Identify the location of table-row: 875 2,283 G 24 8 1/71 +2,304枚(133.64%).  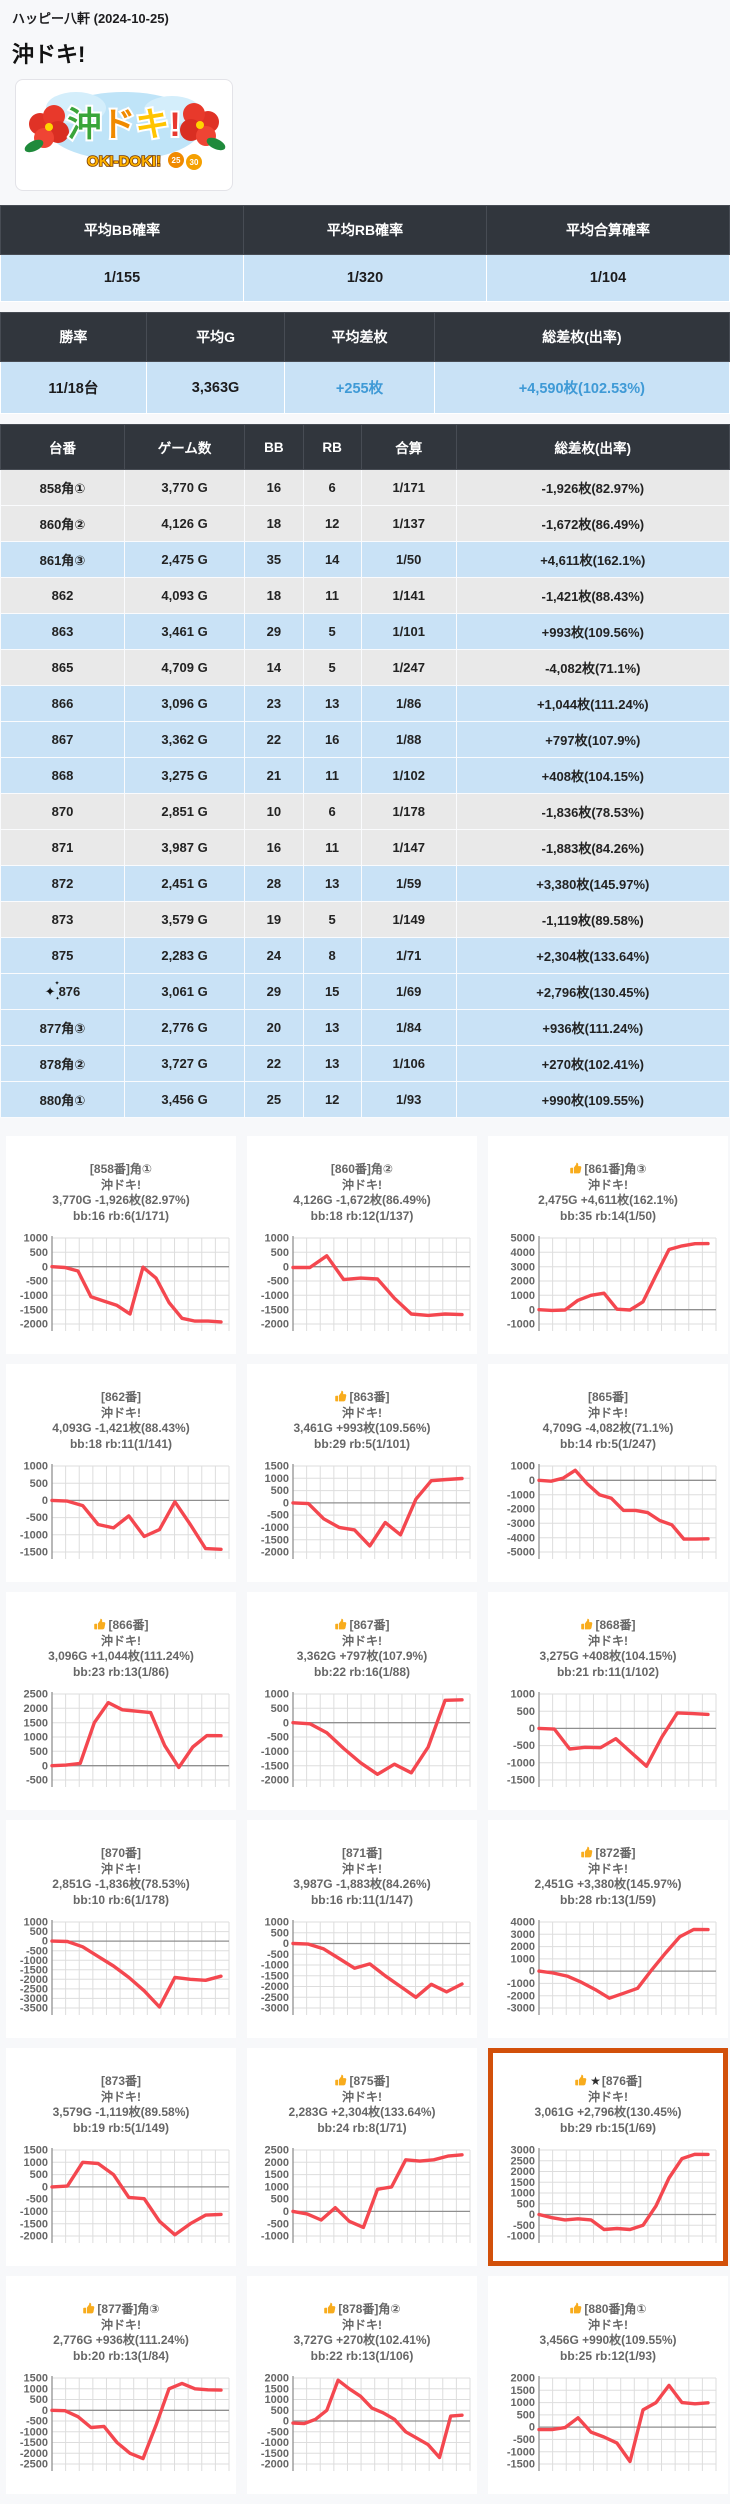
(365, 955).